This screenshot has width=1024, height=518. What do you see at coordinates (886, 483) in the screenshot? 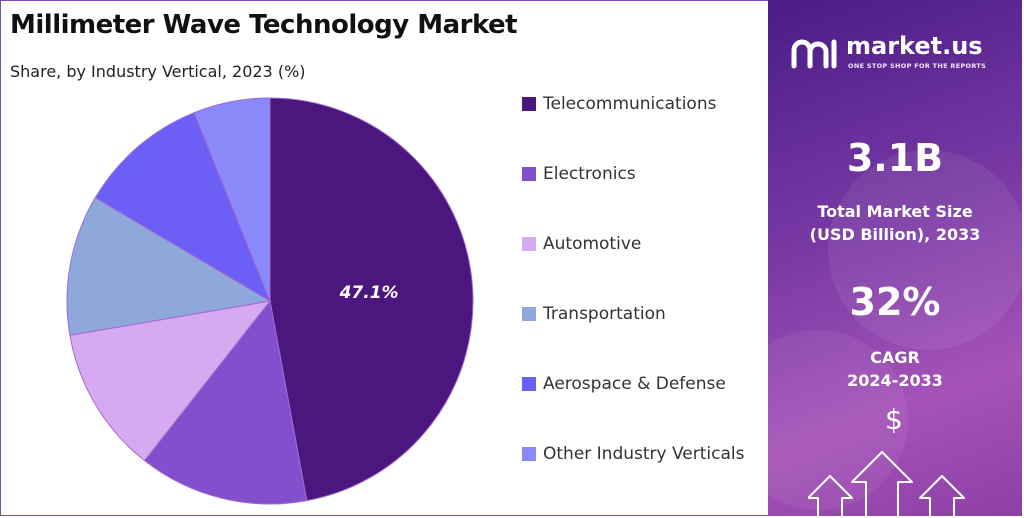
I see `up-arrow-icon` at bounding box center [886, 483].